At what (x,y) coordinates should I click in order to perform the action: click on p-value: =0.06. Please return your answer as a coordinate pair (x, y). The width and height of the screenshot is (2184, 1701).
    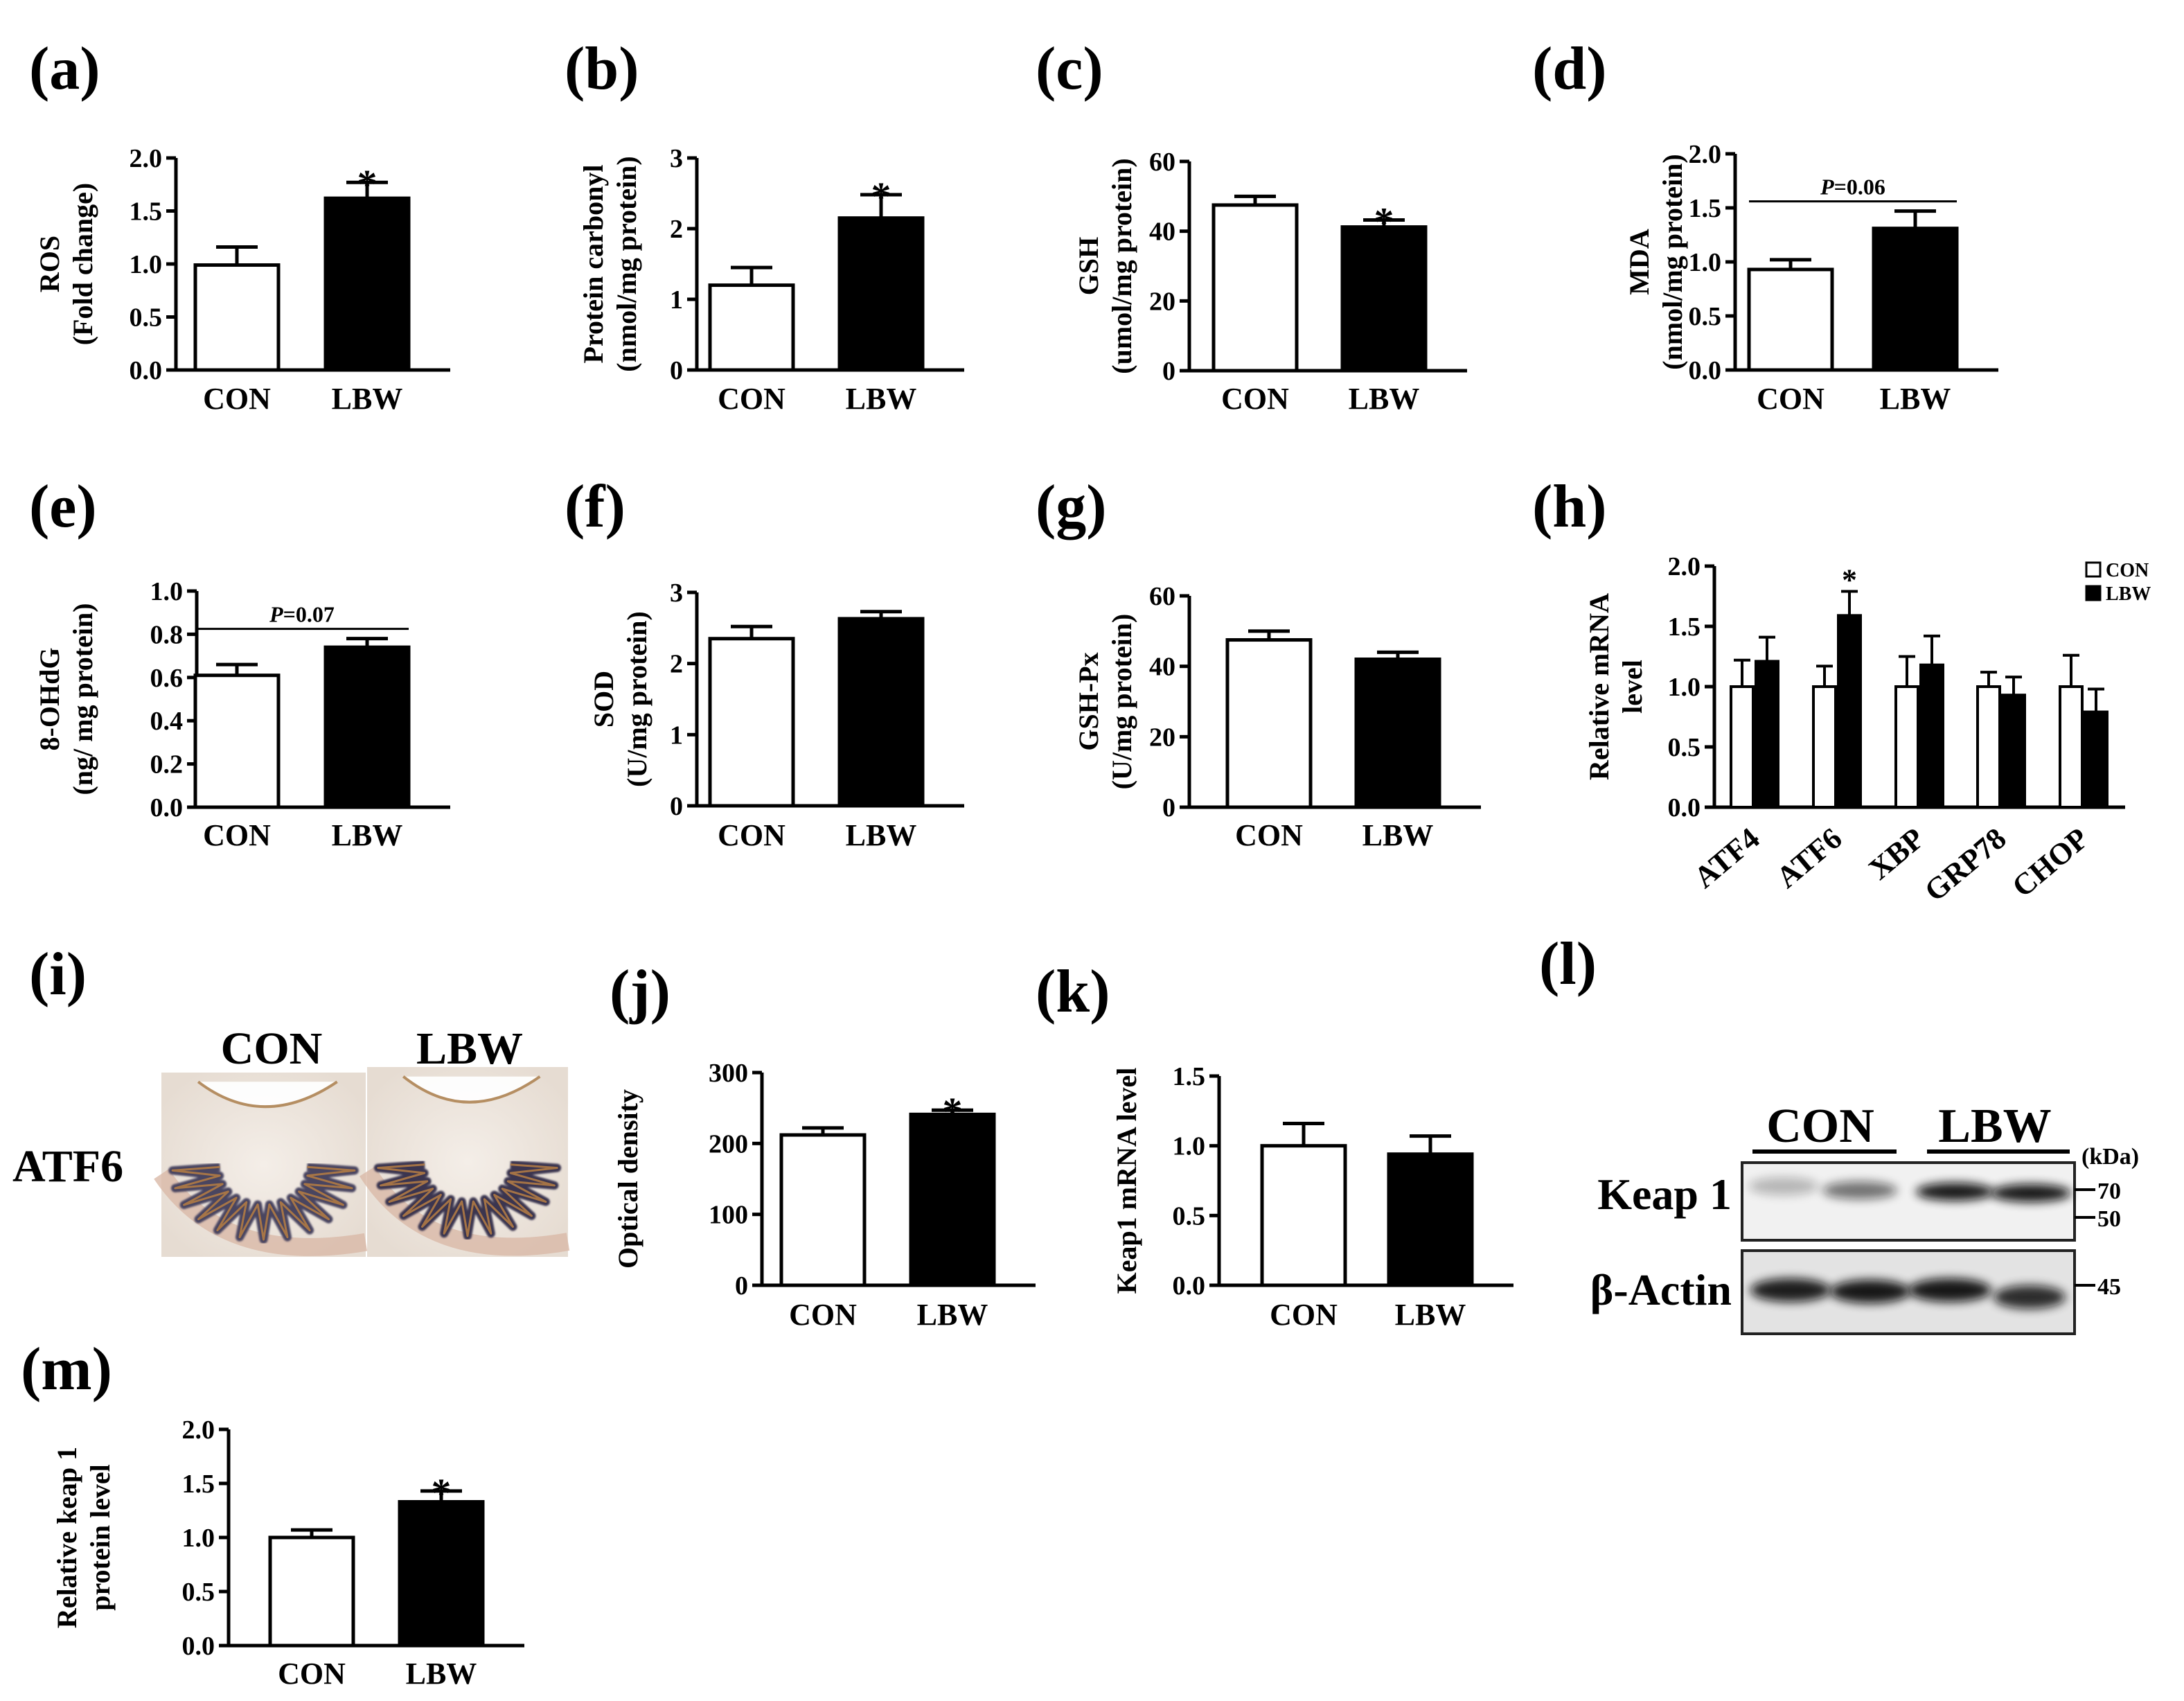
    Looking at the image, I should click on (1859, 188).